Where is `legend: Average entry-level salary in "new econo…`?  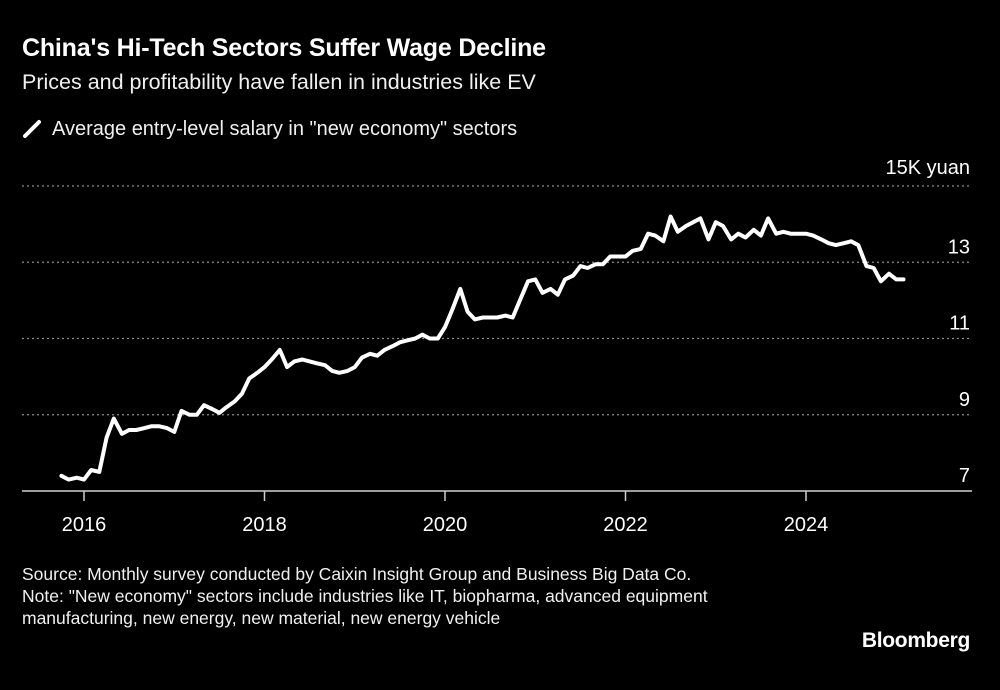 legend: Average entry-level salary in "new econo… is located at coordinates (269, 129).